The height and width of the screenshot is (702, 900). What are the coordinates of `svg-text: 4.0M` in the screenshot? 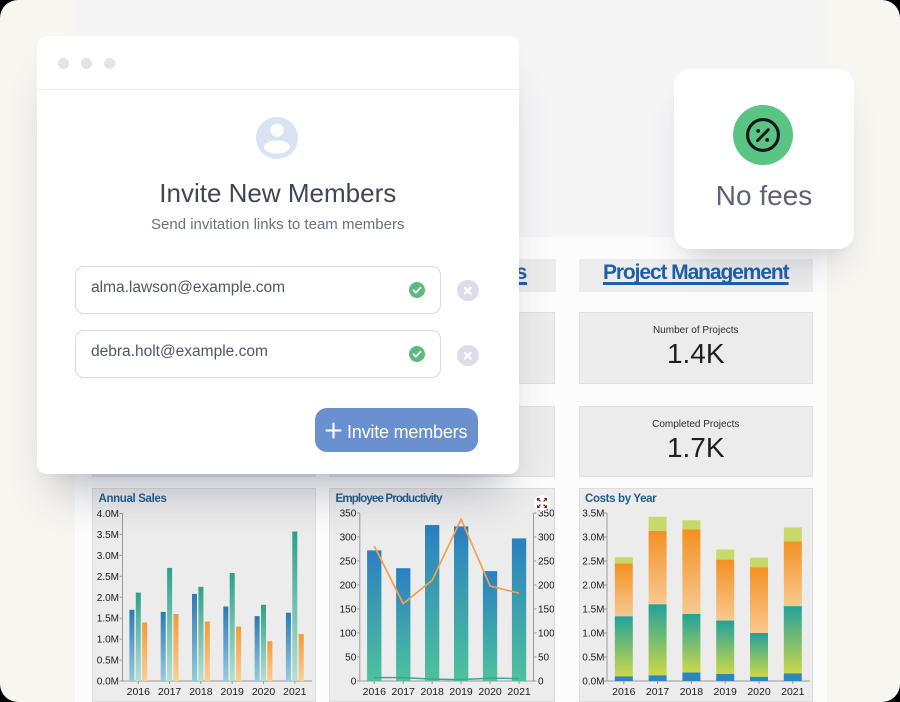 It's located at (108, 514).